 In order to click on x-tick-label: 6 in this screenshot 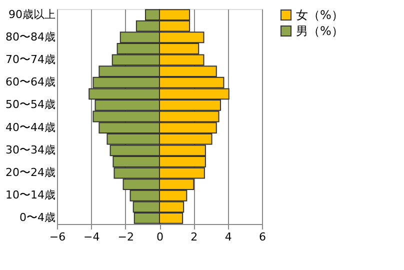, I will do `click(262, 237)`.